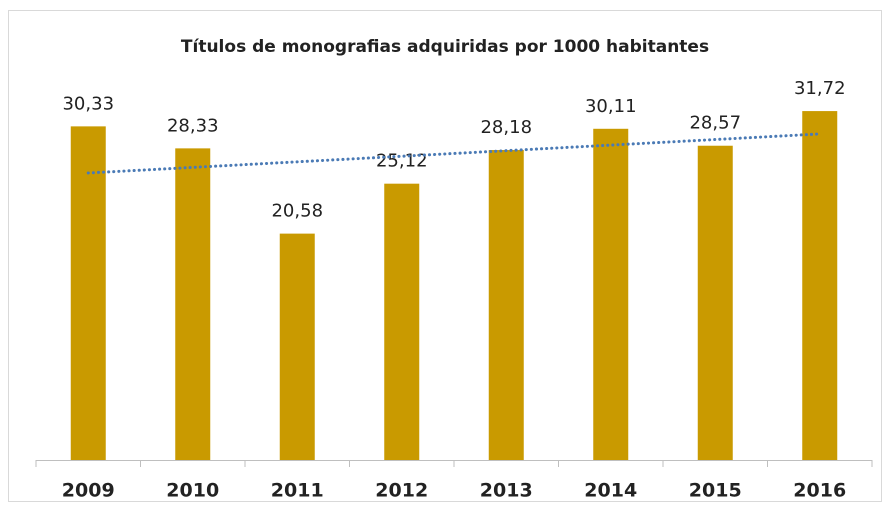 Image resolution: width=890 pixels, height=511 pixels. What do you see at coordinates (297, 211) in the screenshot?
I see `data-label: 20,58` at bounding box center [297, 211].